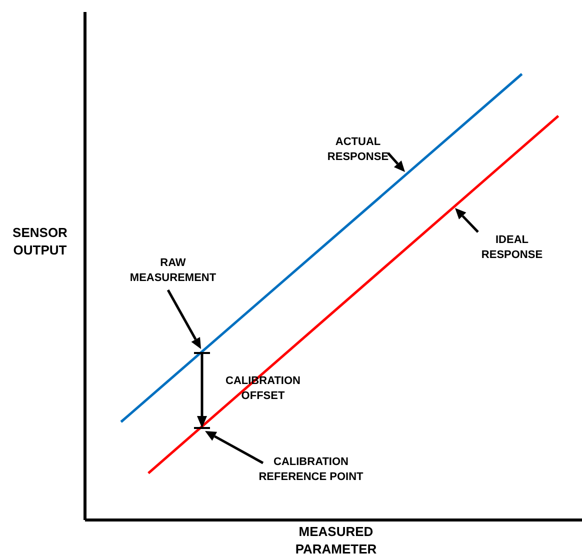 The height and width of the screenshot is (556, 582). Describe the element at coordinates (40, 241) in the screenshot. I see `y-axis-title: SENSOR OUTPUT` at that location.